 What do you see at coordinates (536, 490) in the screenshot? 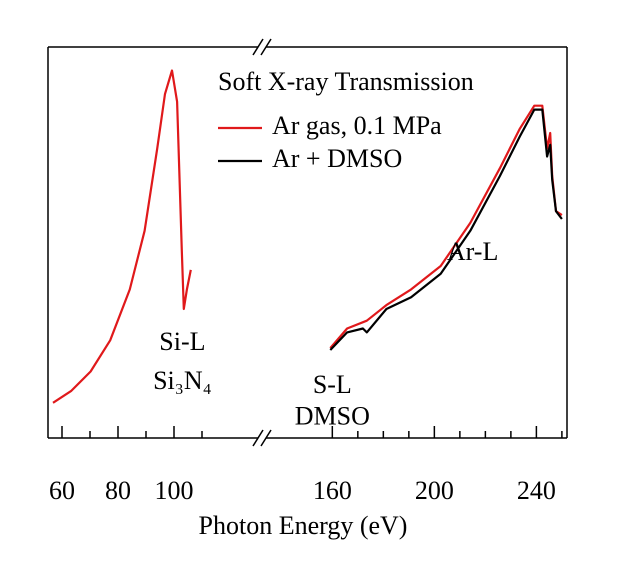
I see `x-tick-label: 240` at bounding box center [536, 490].